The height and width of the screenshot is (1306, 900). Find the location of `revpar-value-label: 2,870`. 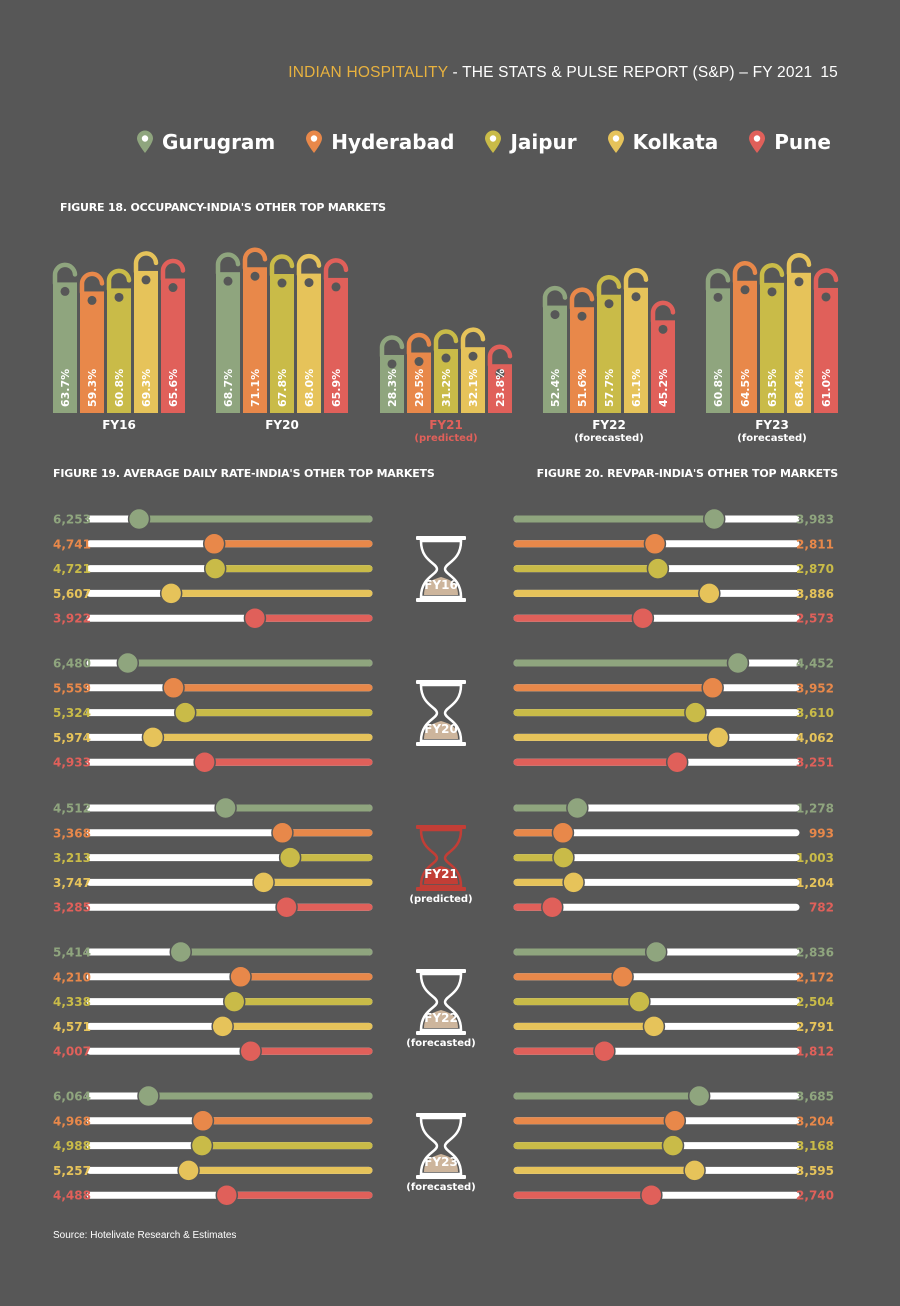

revpar-value-label: 2,870 is located at coordinates (815, 569).